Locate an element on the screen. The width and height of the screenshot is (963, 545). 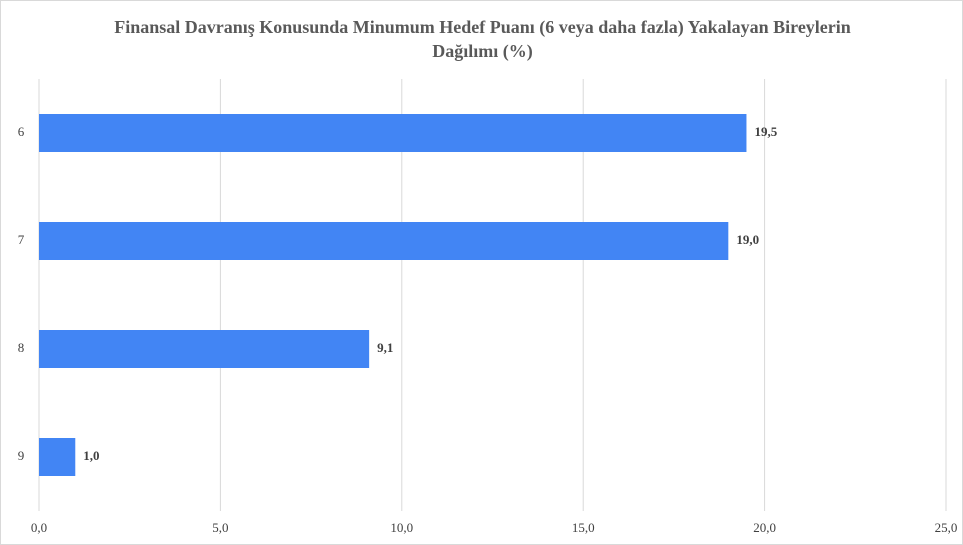
y-tick-label: 8 is located at coordinates (21, 347).